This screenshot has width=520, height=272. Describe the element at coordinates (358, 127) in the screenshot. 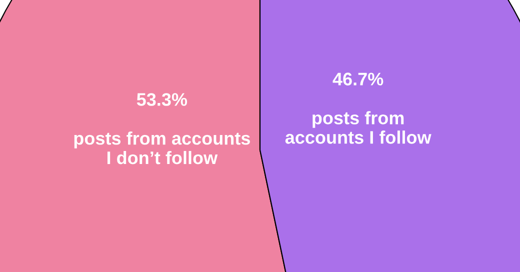

I see `slice-label: posts from accounts I follow` at that location.